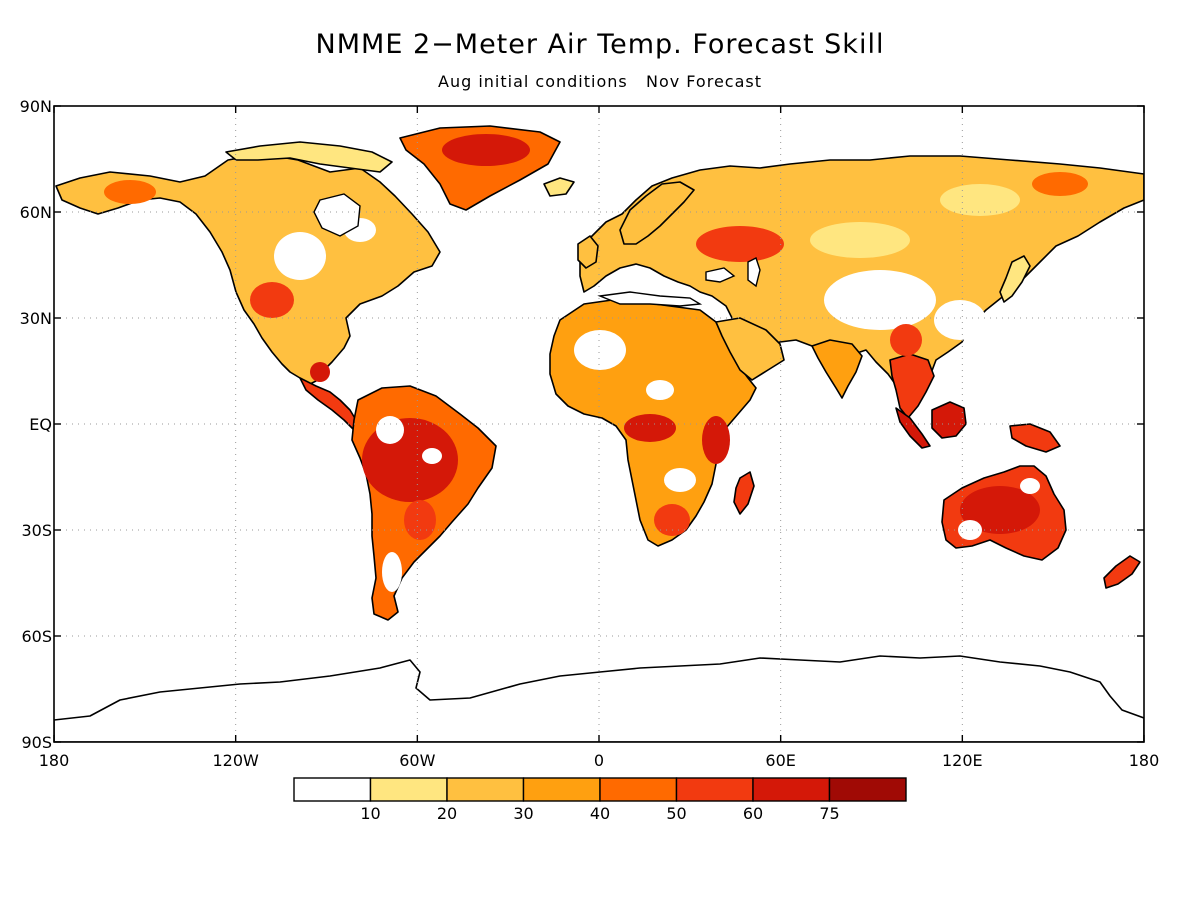 This screenshot has height=900, width=1200. What do you see at coordinates (235, 760) in the screenshot?
I see `lon-tick-label: 120W` at bounding box center [235, 760].